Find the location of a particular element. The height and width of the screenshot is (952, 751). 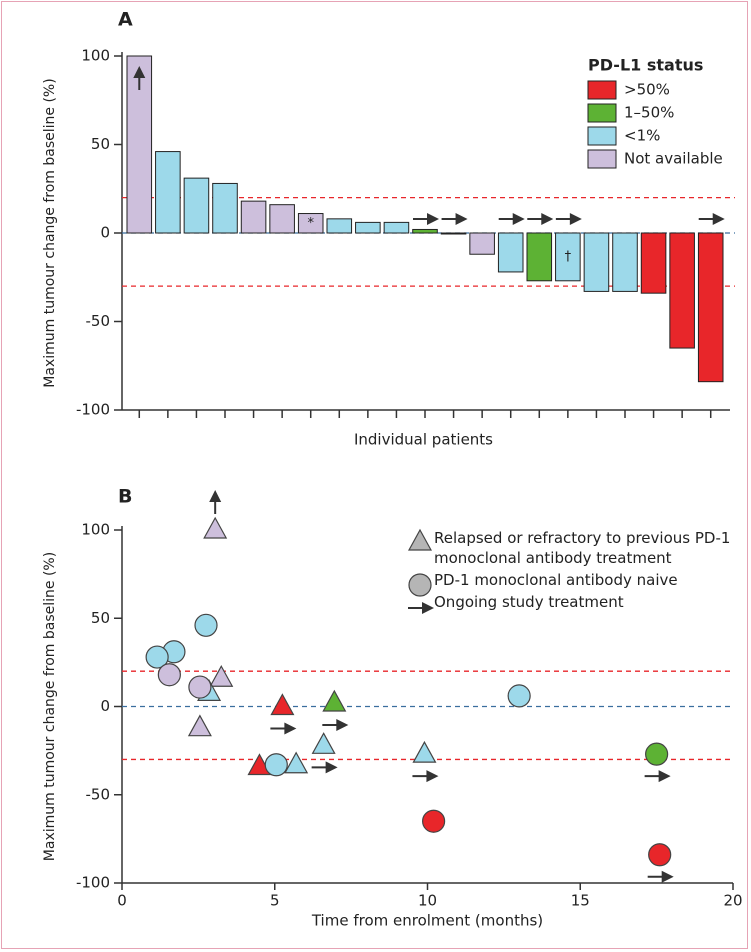

panel-label: B is located at coordinates (125, 497).